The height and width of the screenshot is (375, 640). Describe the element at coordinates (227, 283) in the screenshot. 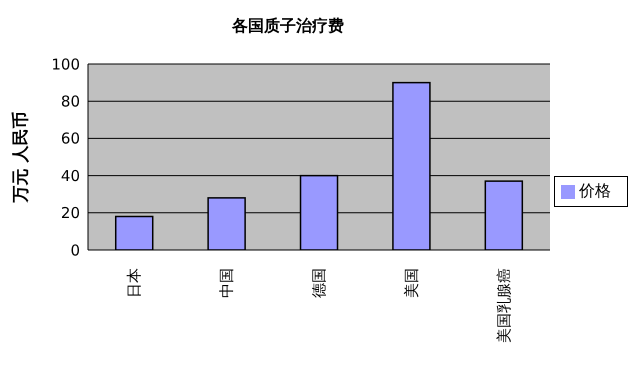

I see `x-tick-label: 中国` at that location.